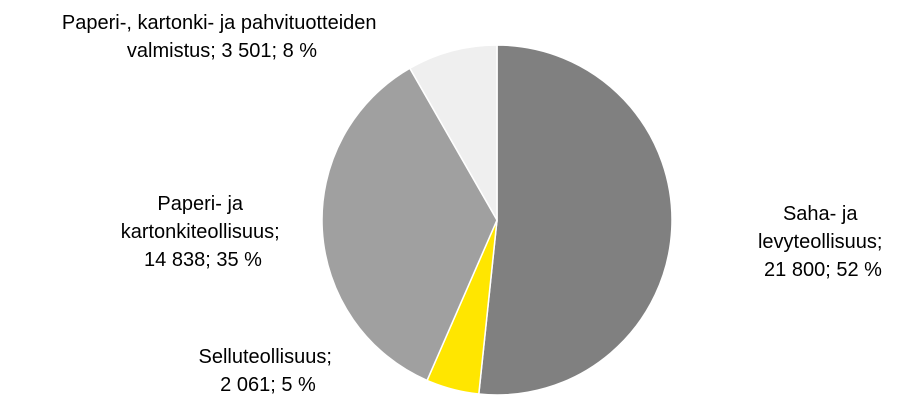 Image resolution: width=913 pixels, height=401 pixels. I want to click on pie-slice, so click(453, 133).